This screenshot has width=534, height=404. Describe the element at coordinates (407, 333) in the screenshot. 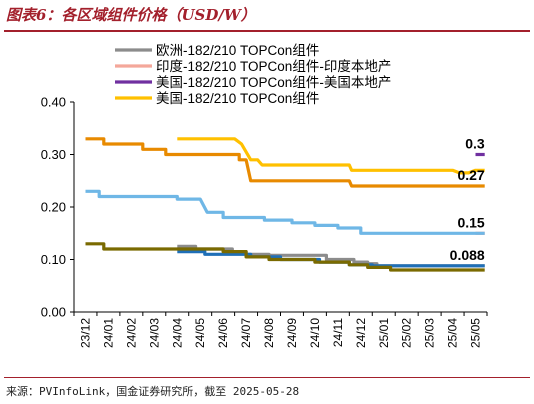

I see `x-tick-label: 25/02` at that location.